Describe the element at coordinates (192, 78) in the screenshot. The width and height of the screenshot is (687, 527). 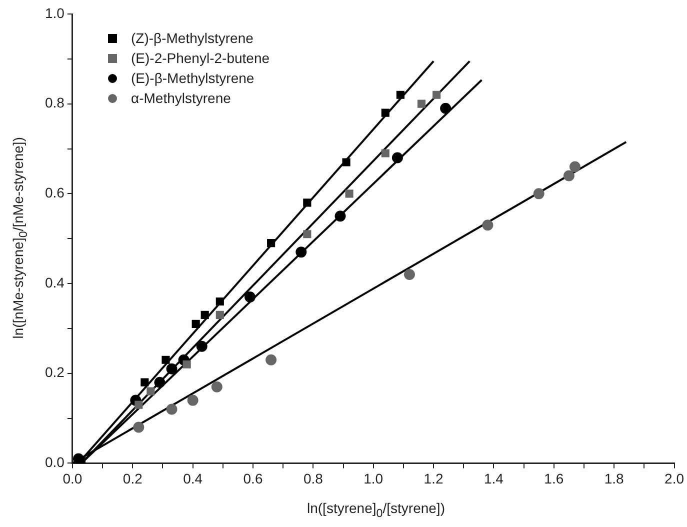
I see `legend-label: (E)-β-Methylstyrene` at that location.